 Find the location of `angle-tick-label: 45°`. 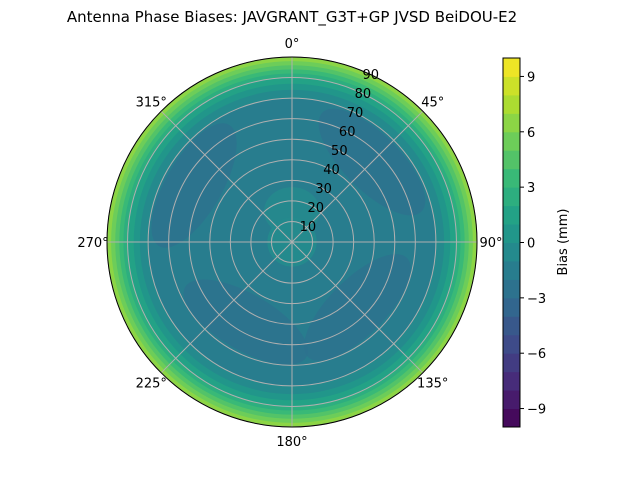

angle-tick-label: 45° is located at coordinates (432, 102).